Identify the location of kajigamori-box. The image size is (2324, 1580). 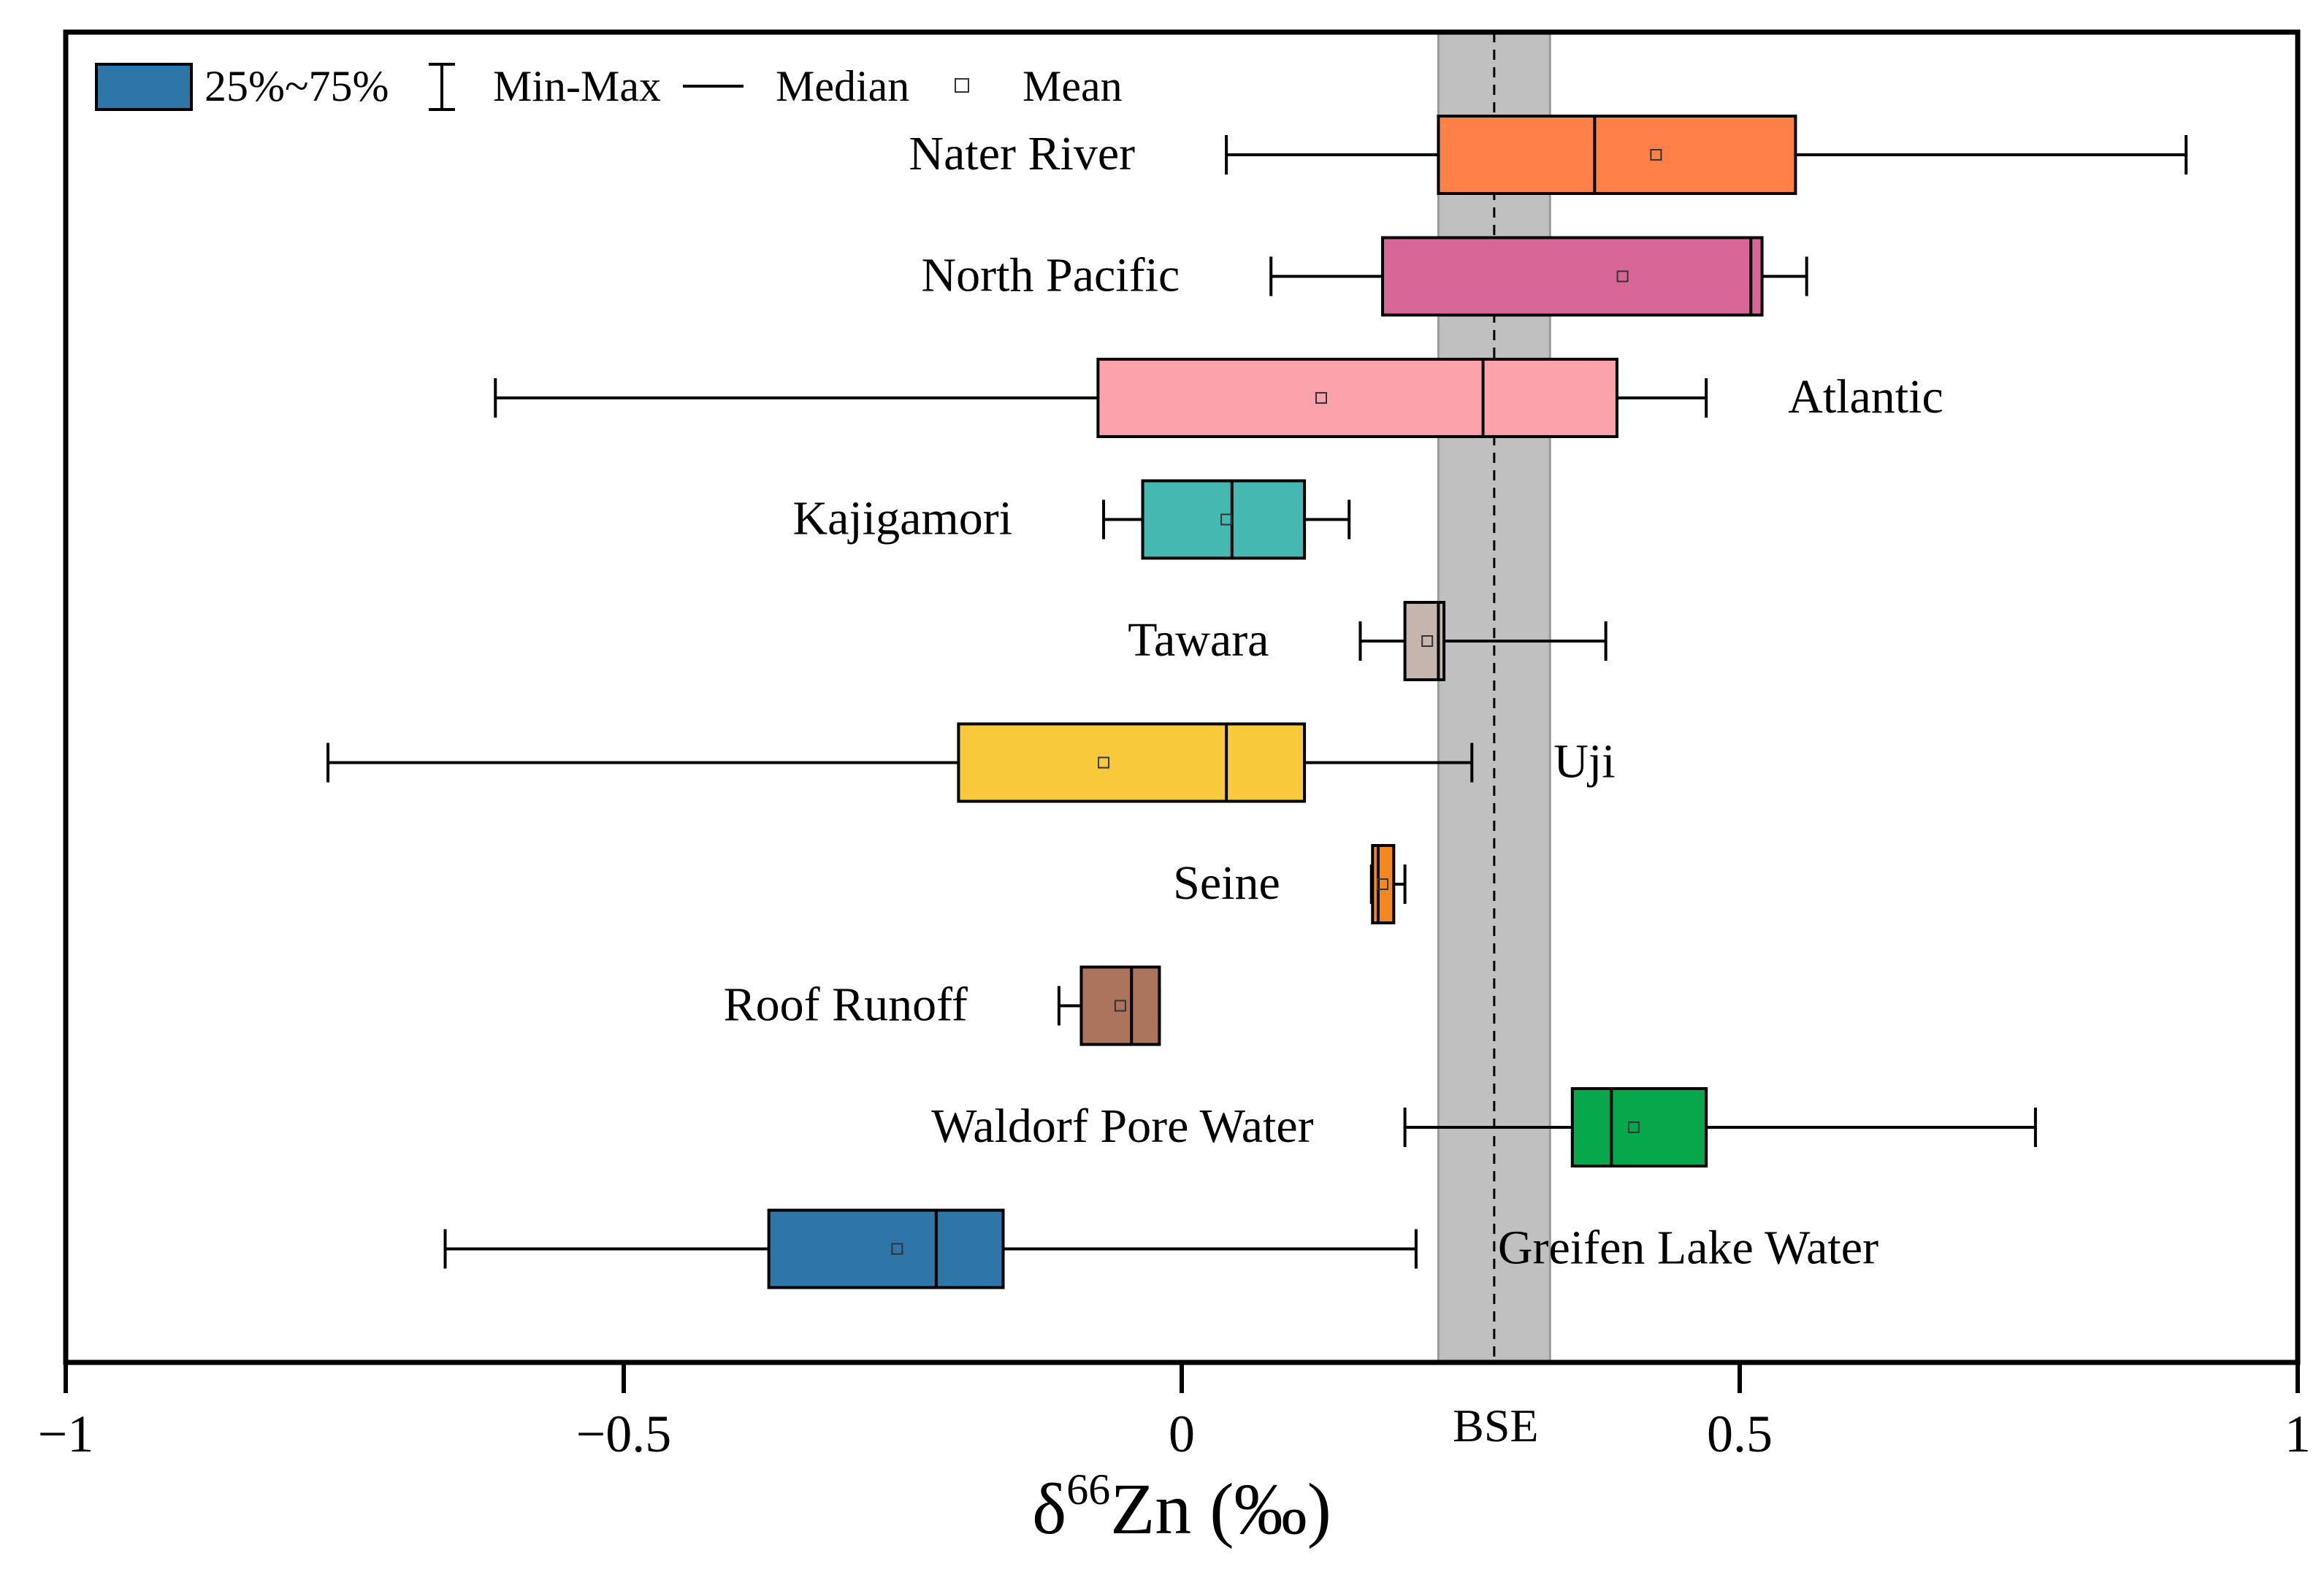
(1224, 519).